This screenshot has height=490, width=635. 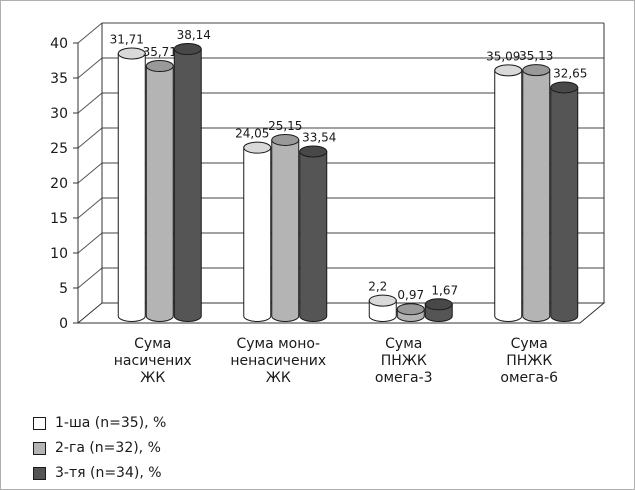 I want to click on category-label: омега-3, so click(x=404, y=378).